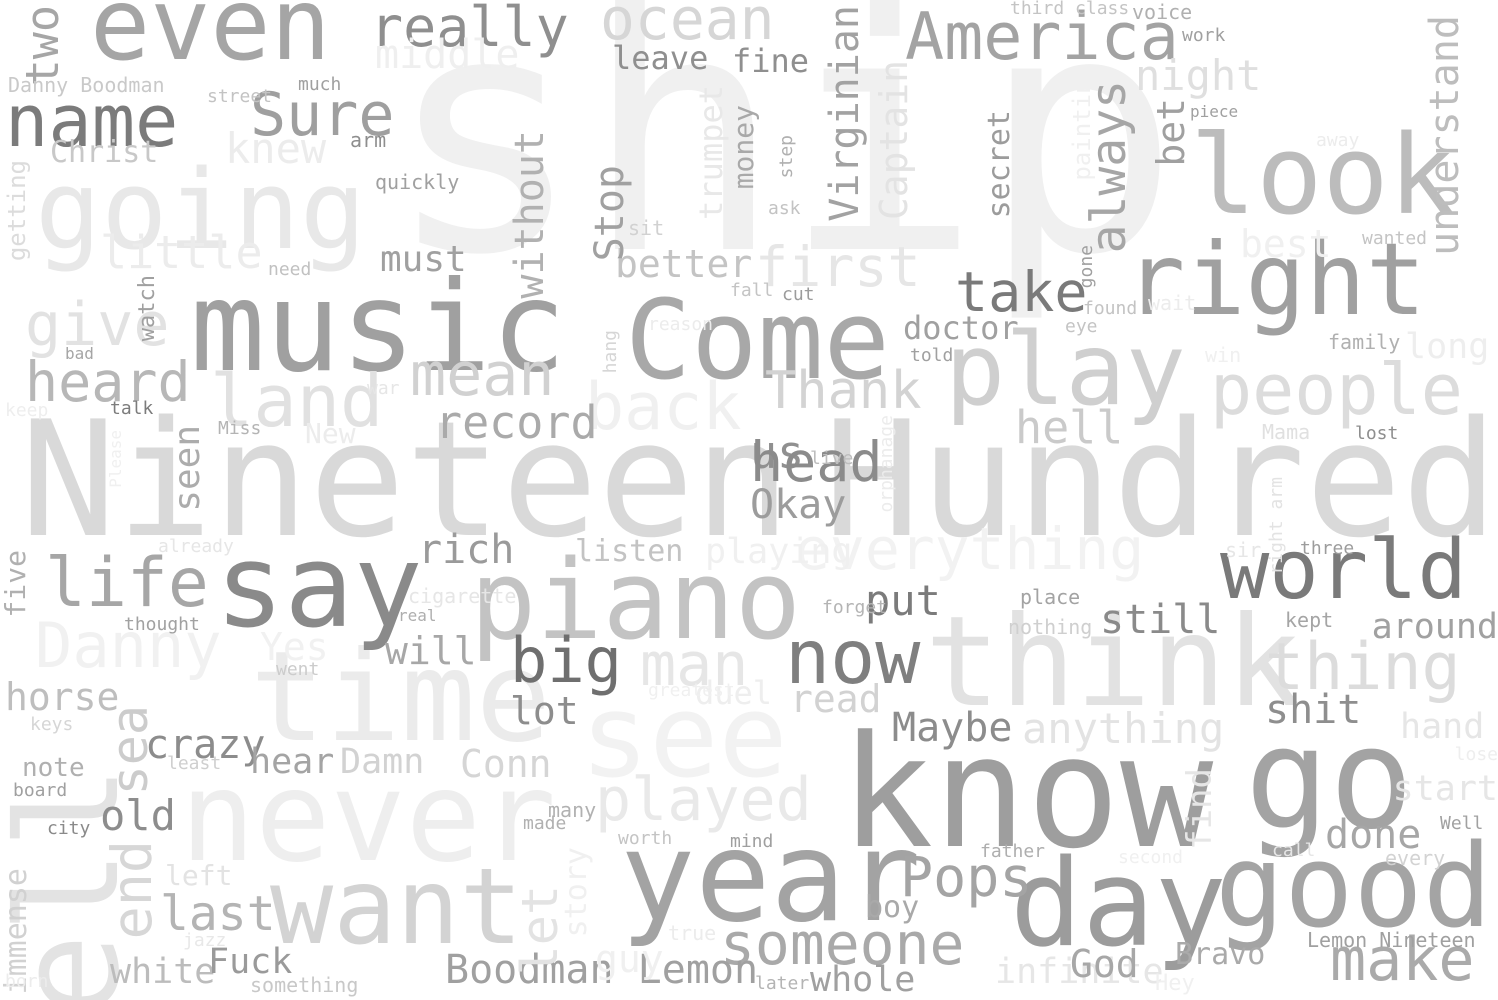 The image size is (1498, 1000). I want to click on cloud-word: let, so click(540, 930).